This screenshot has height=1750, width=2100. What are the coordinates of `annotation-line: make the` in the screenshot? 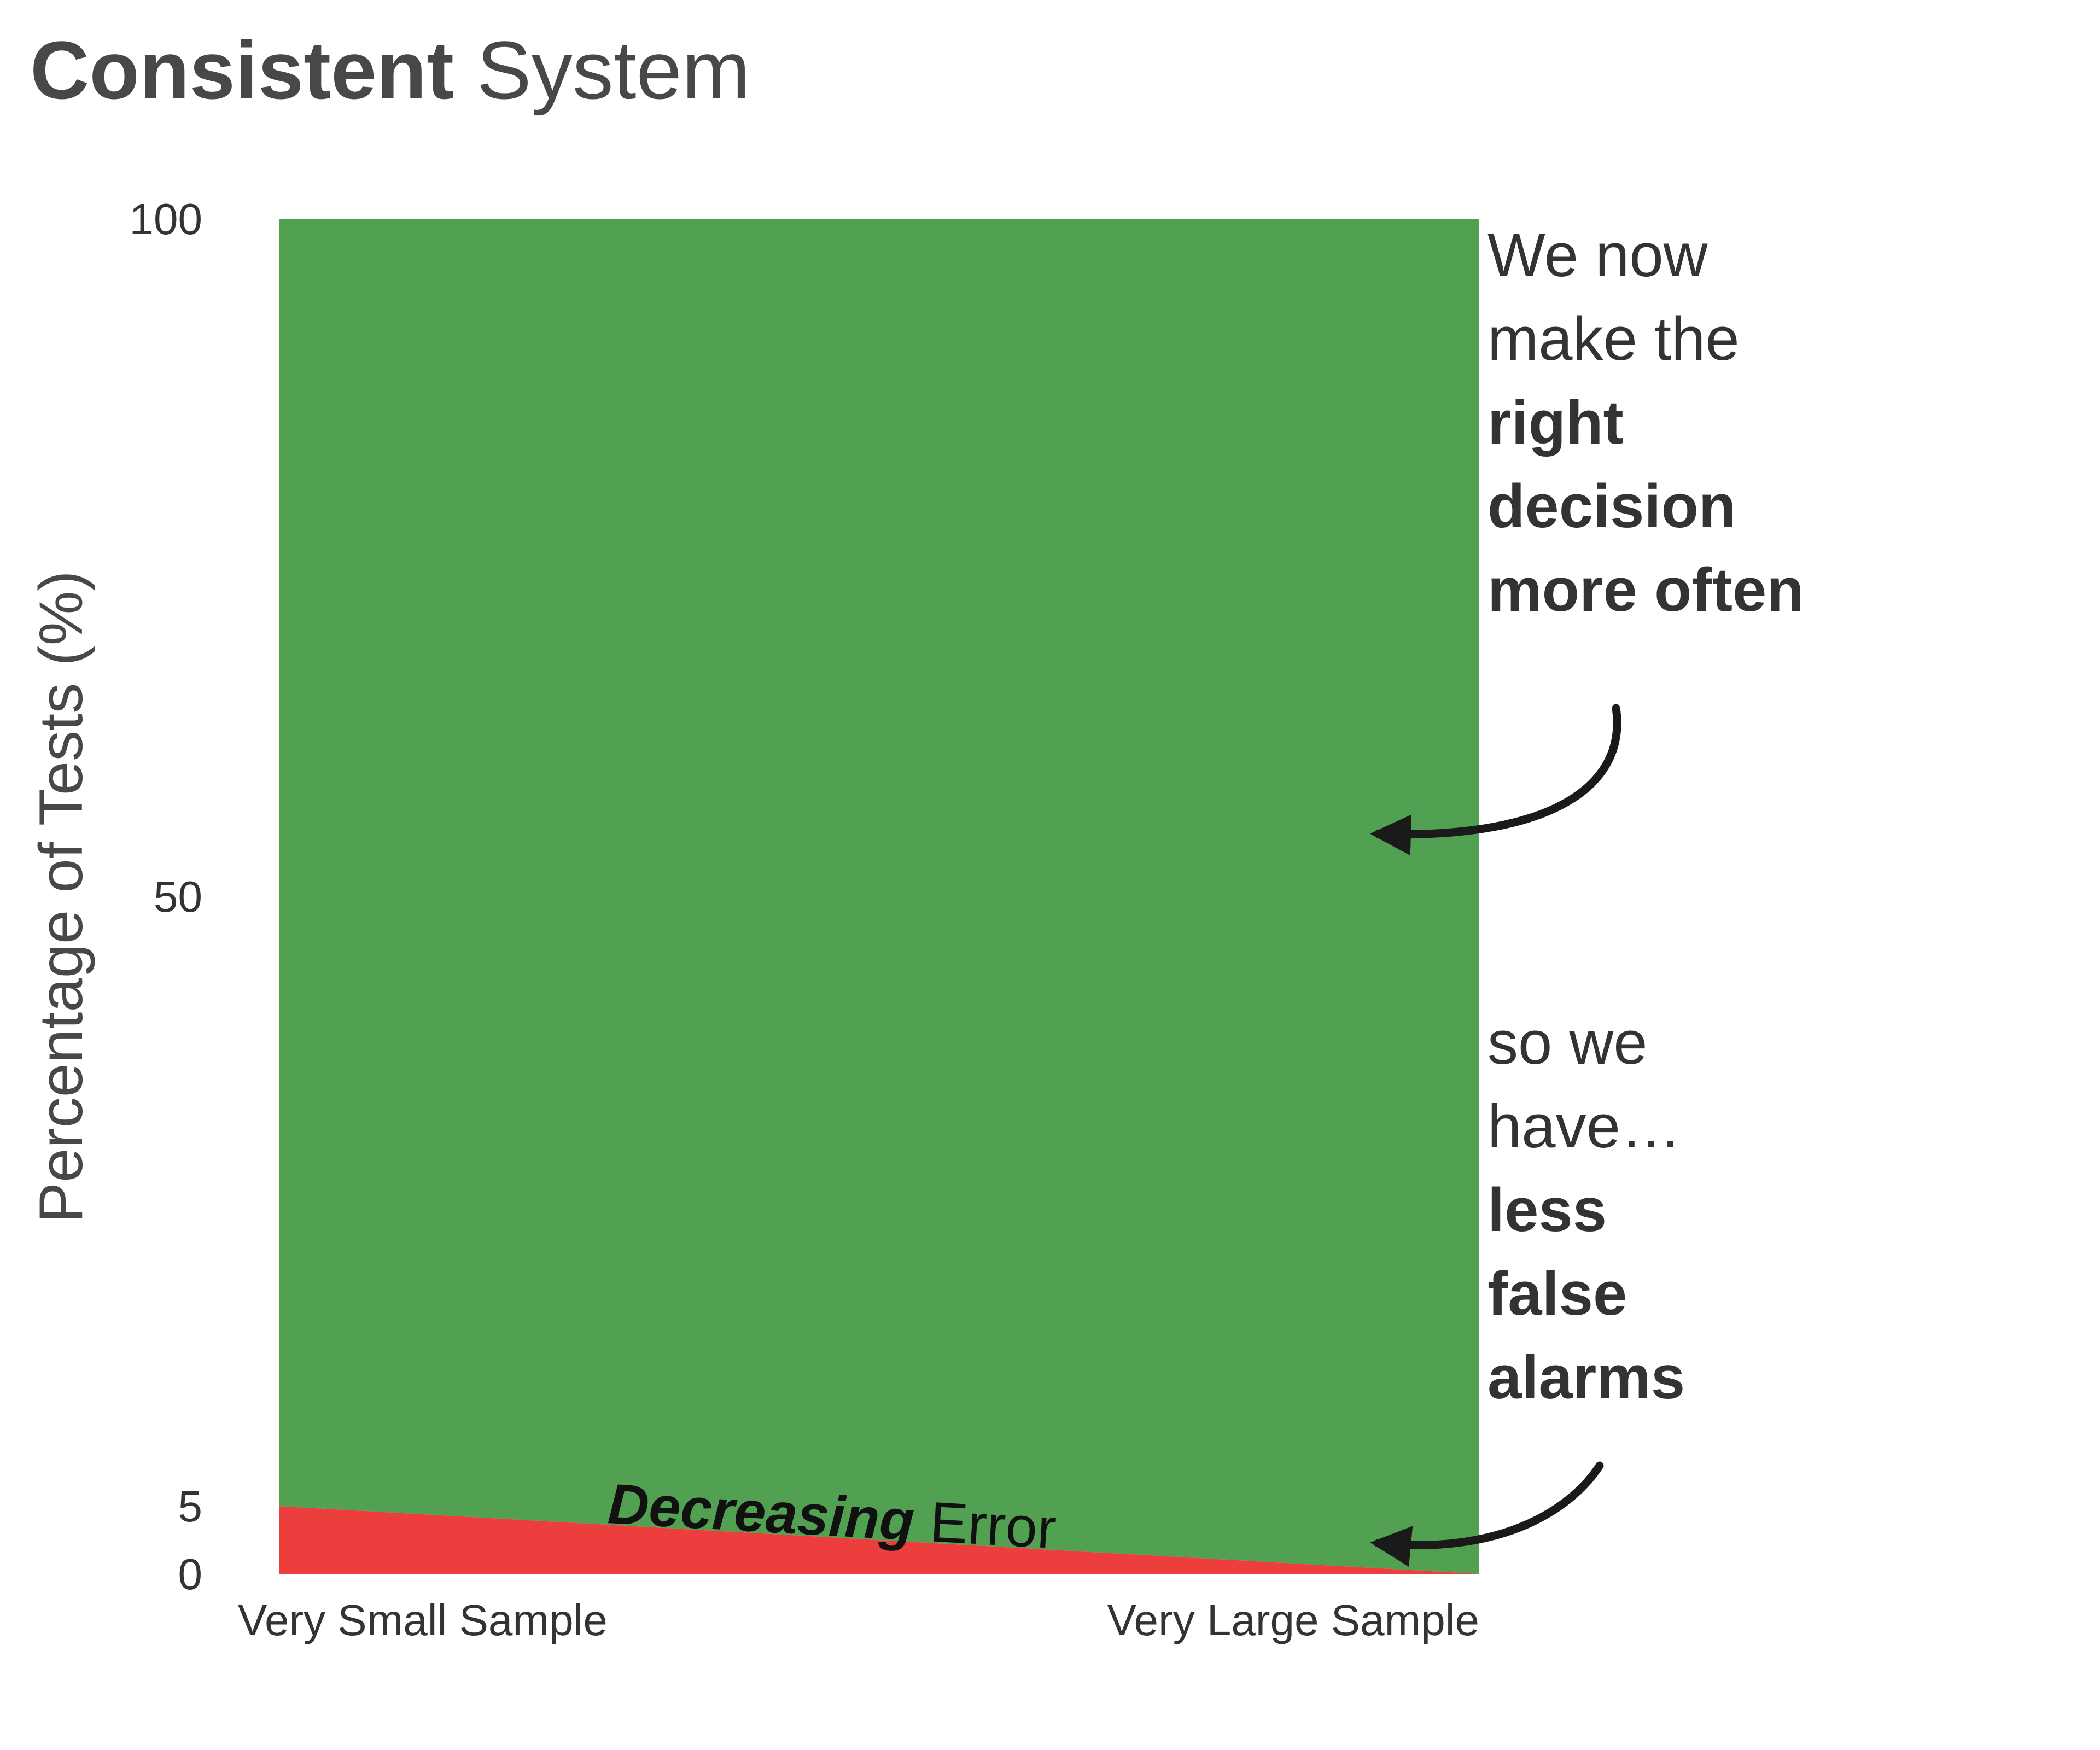 It's located at (1614, 339).